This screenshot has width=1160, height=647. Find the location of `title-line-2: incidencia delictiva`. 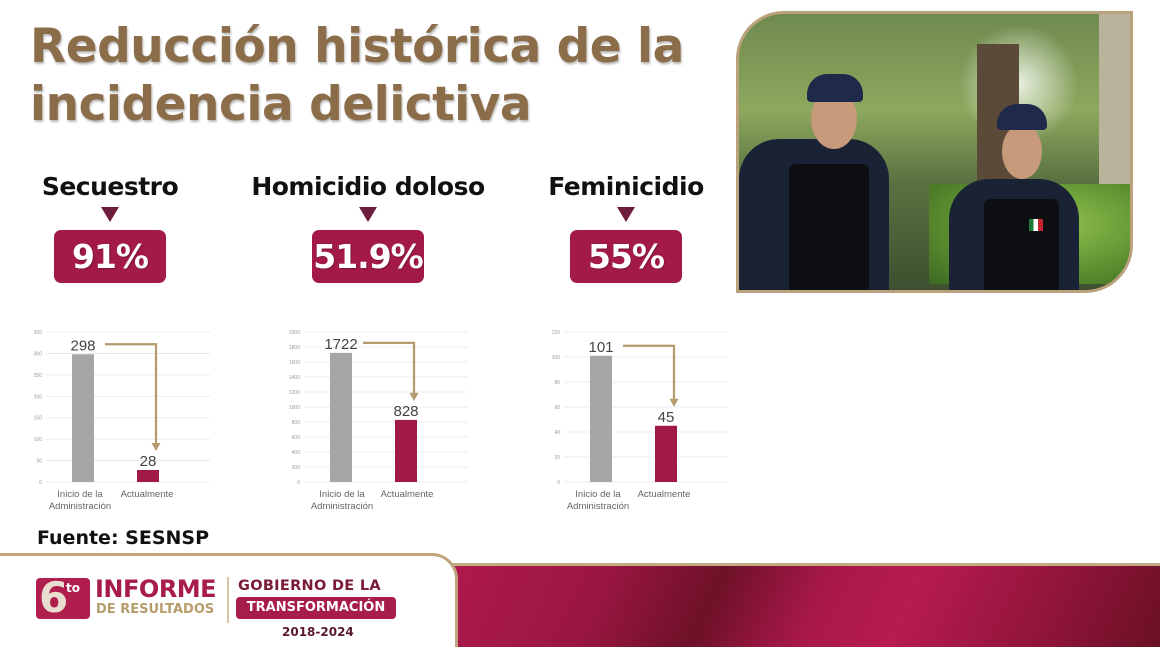

title-line-2: incidencia delictiva is located at coordinates (281, 104).